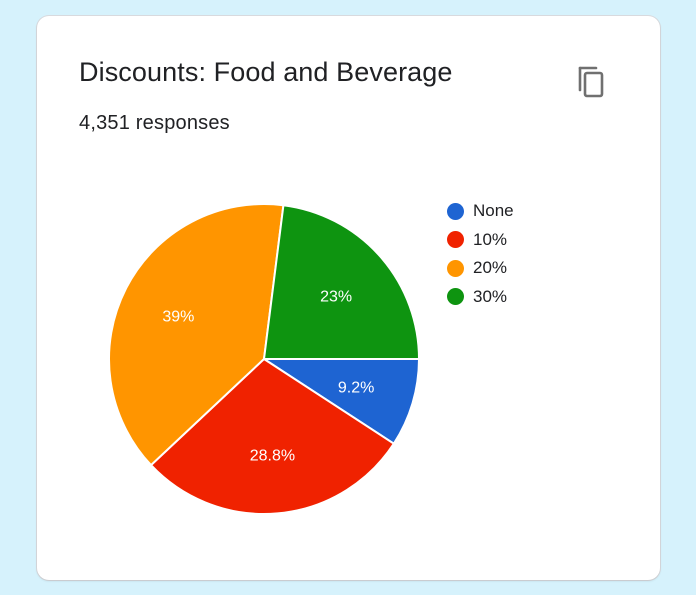 This screenshot has width=696, height=595. I want to click on legend-item-none: None, so click(480, 211).